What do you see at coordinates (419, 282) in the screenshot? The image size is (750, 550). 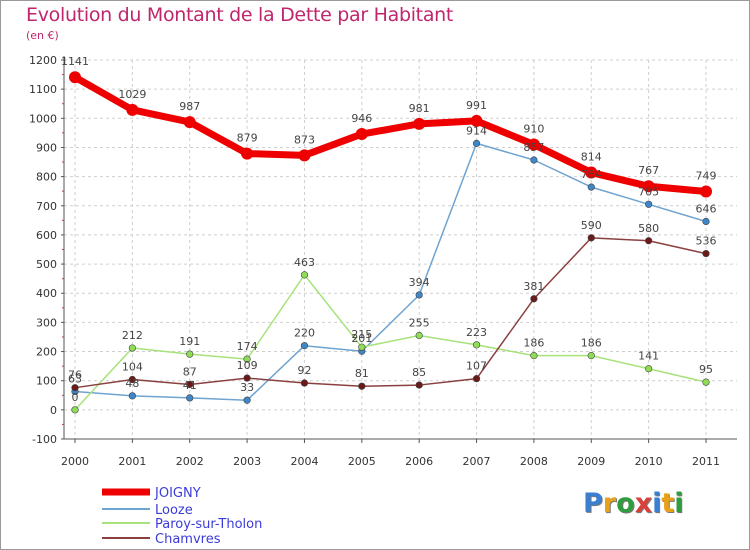 I see `data-label: 394` at bounding box center [419, 282].